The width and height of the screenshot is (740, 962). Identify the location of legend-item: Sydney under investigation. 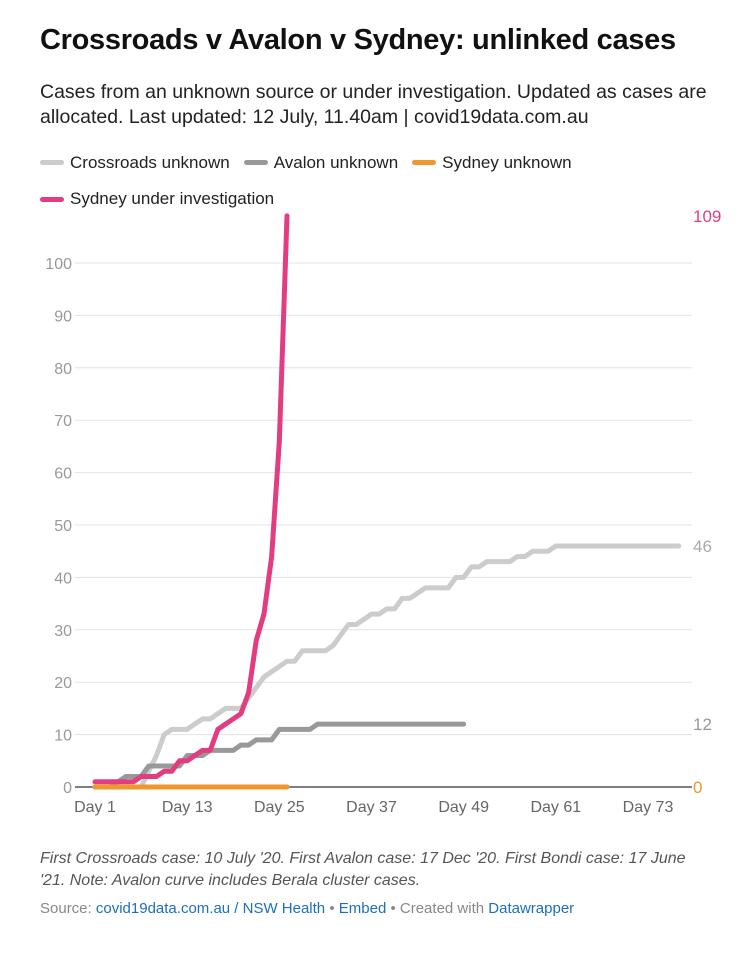
(157, 199).